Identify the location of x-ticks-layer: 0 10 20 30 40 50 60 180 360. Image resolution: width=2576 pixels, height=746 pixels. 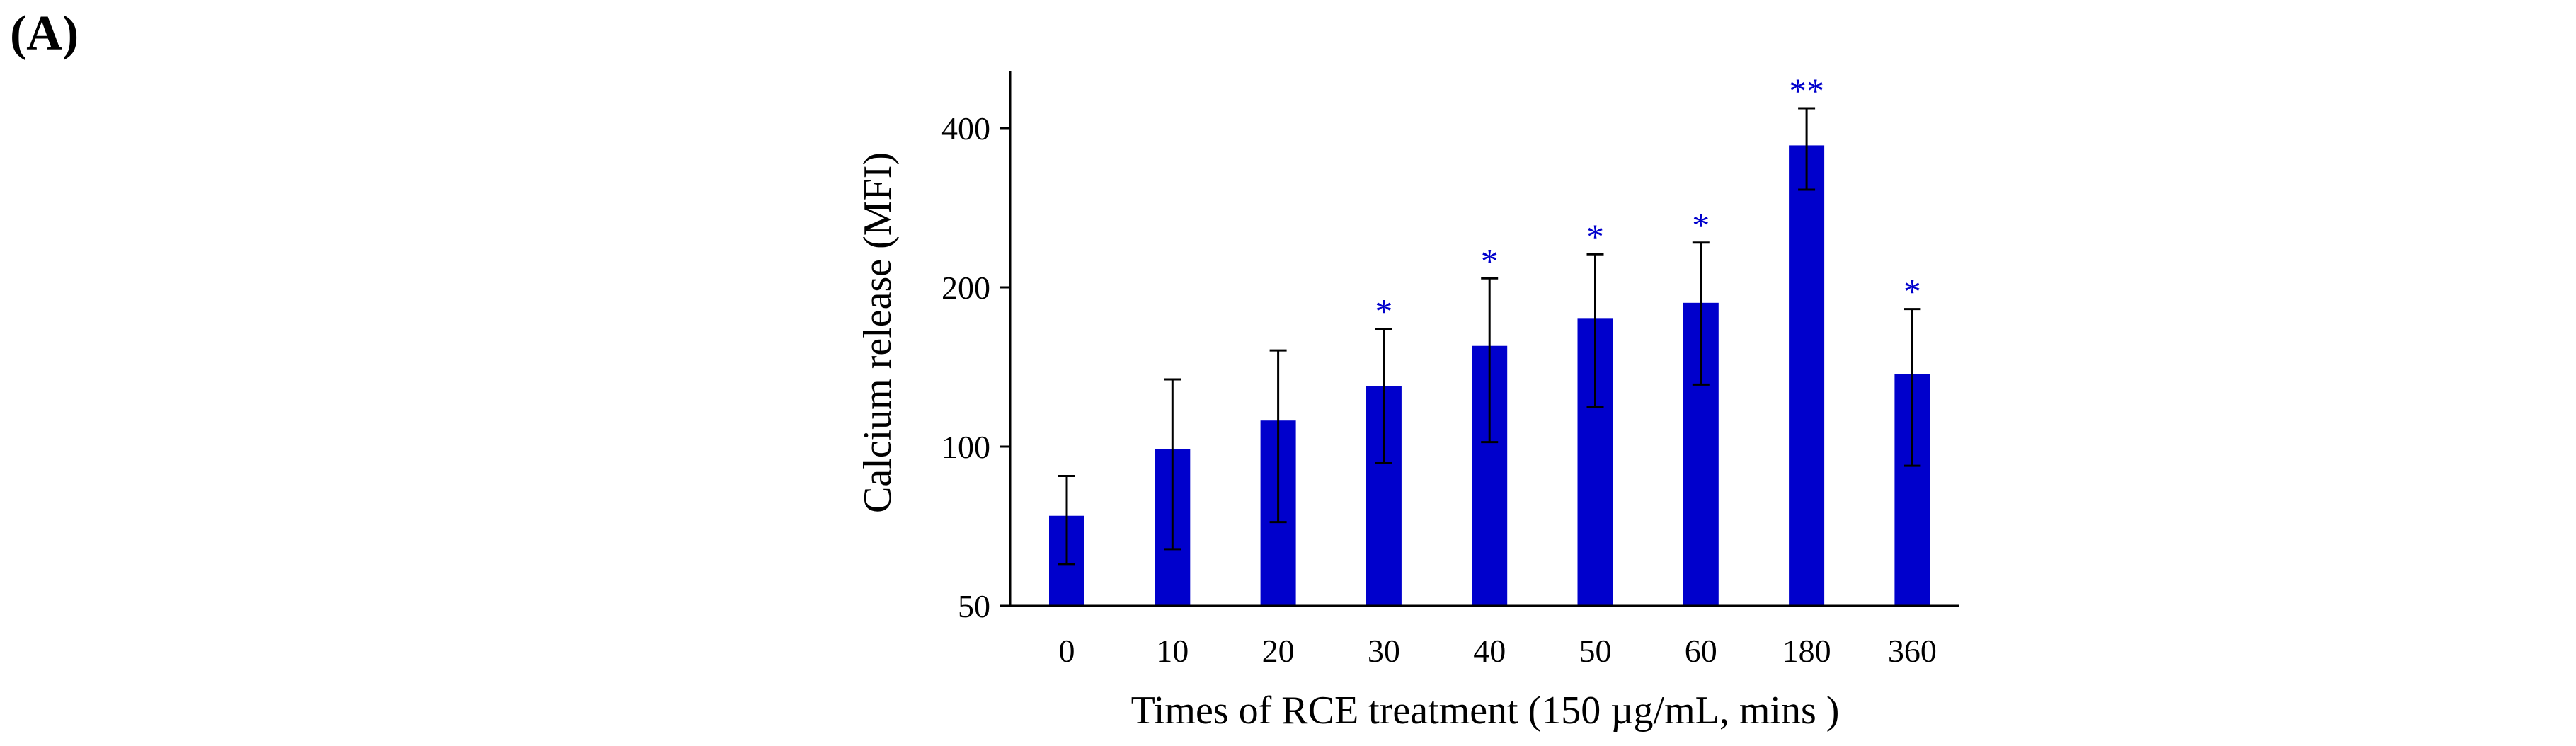
(1498, 651).